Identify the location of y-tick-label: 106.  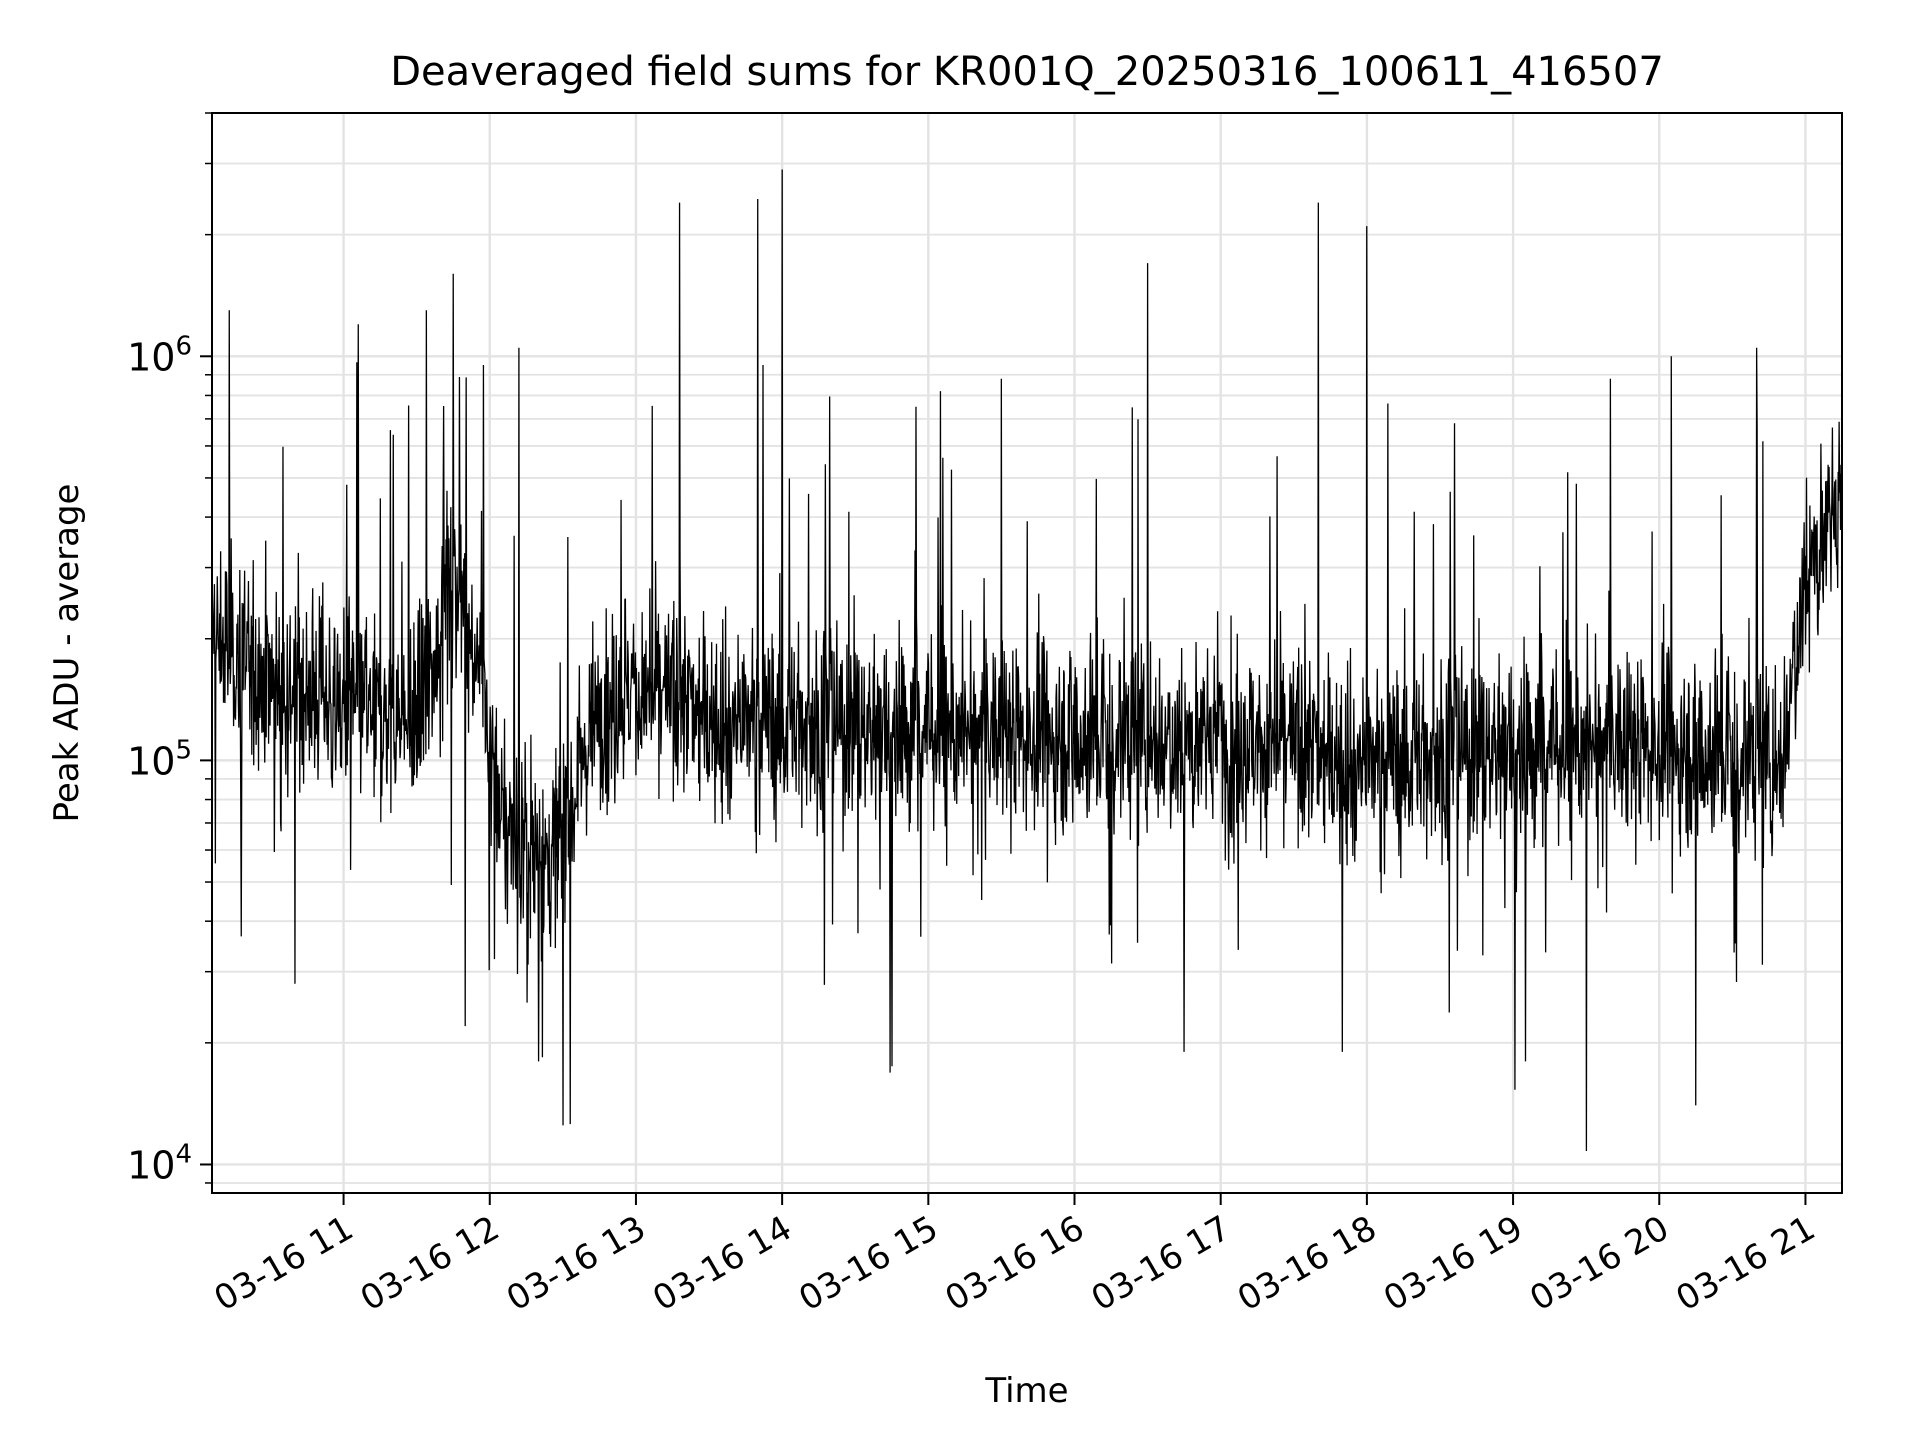
(159, 355).